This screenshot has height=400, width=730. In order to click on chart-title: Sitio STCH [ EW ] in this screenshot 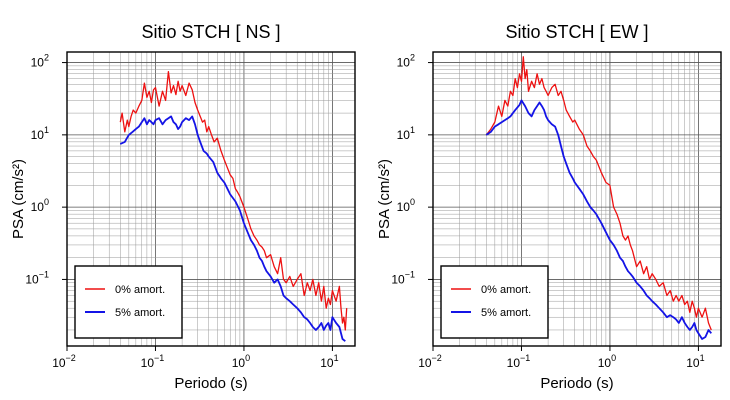, I will do `click(576, 32)`.